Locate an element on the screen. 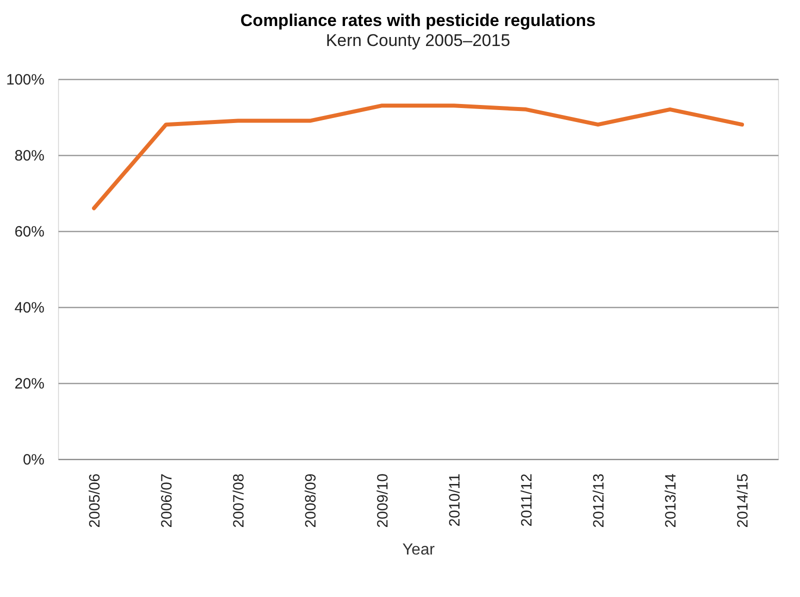 This screenshot has width=800, height=597. x-tick-label: 2009/10 is located at coordinates (383, 501).